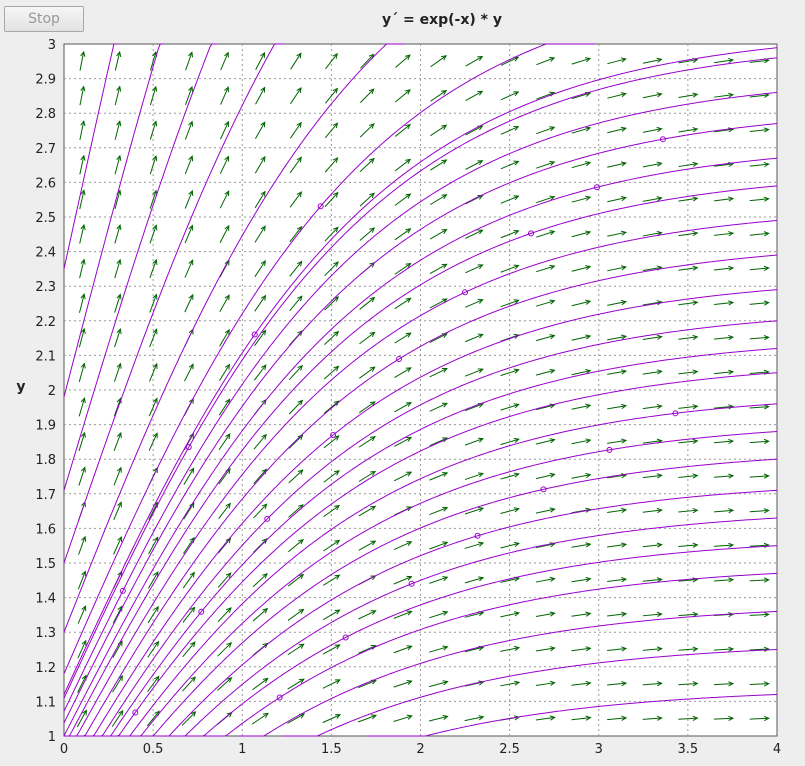 The height and width of the screenshot is (766, 805). I want to click on y-axis-label: y, so click(20, 387).